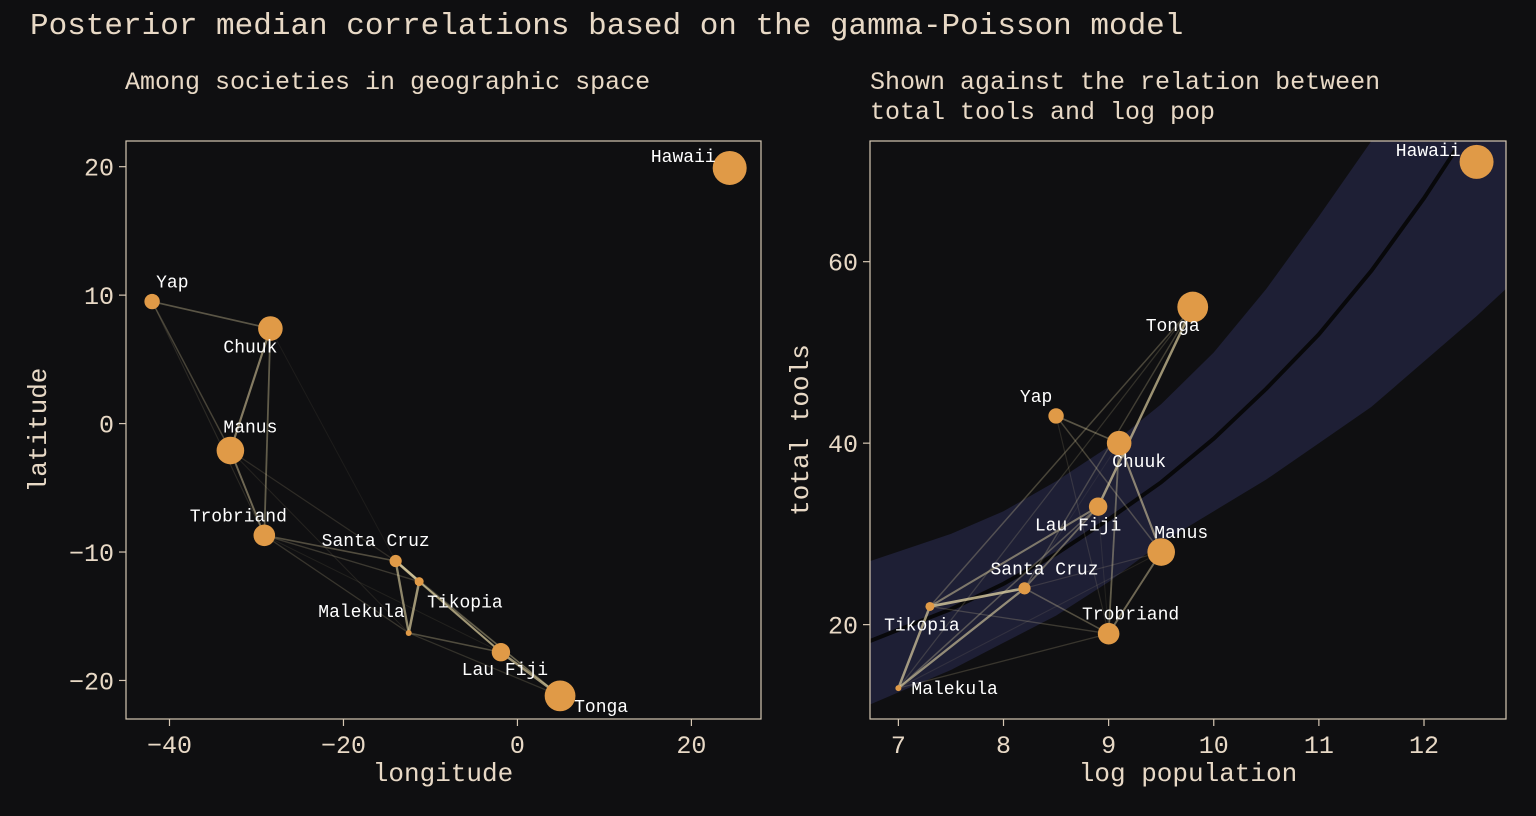 Image resolution: width=1536 pixels, height=816 pixels. Describe the element at coordinates (1130, 616) in the screenshot. I see `tools-label-trobriand: Trobriand` at that location.